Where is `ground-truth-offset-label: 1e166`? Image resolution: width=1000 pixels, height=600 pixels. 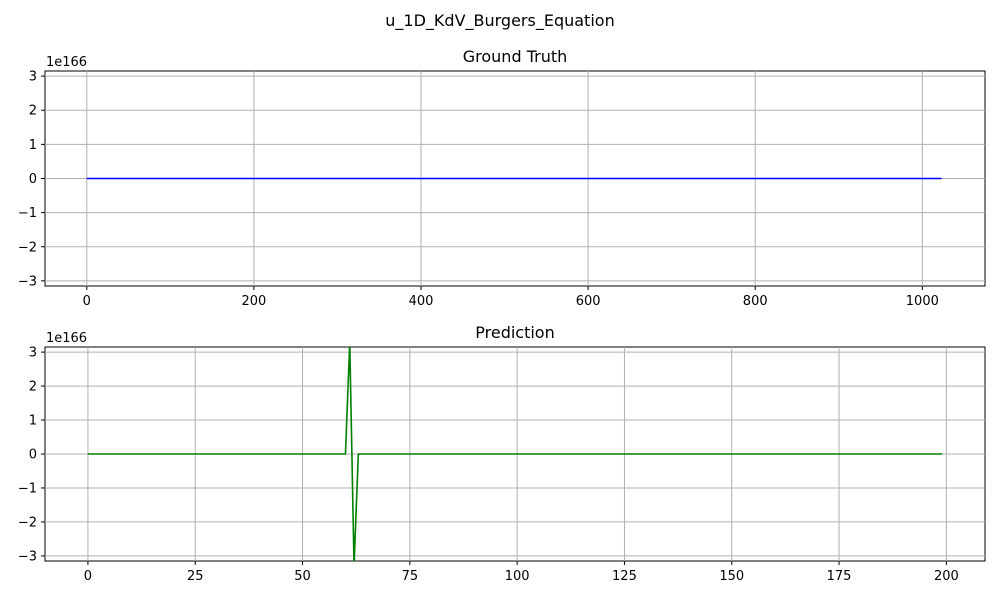
ground-truth-offset-label: 1e166 is located at coordinates (66, 62).